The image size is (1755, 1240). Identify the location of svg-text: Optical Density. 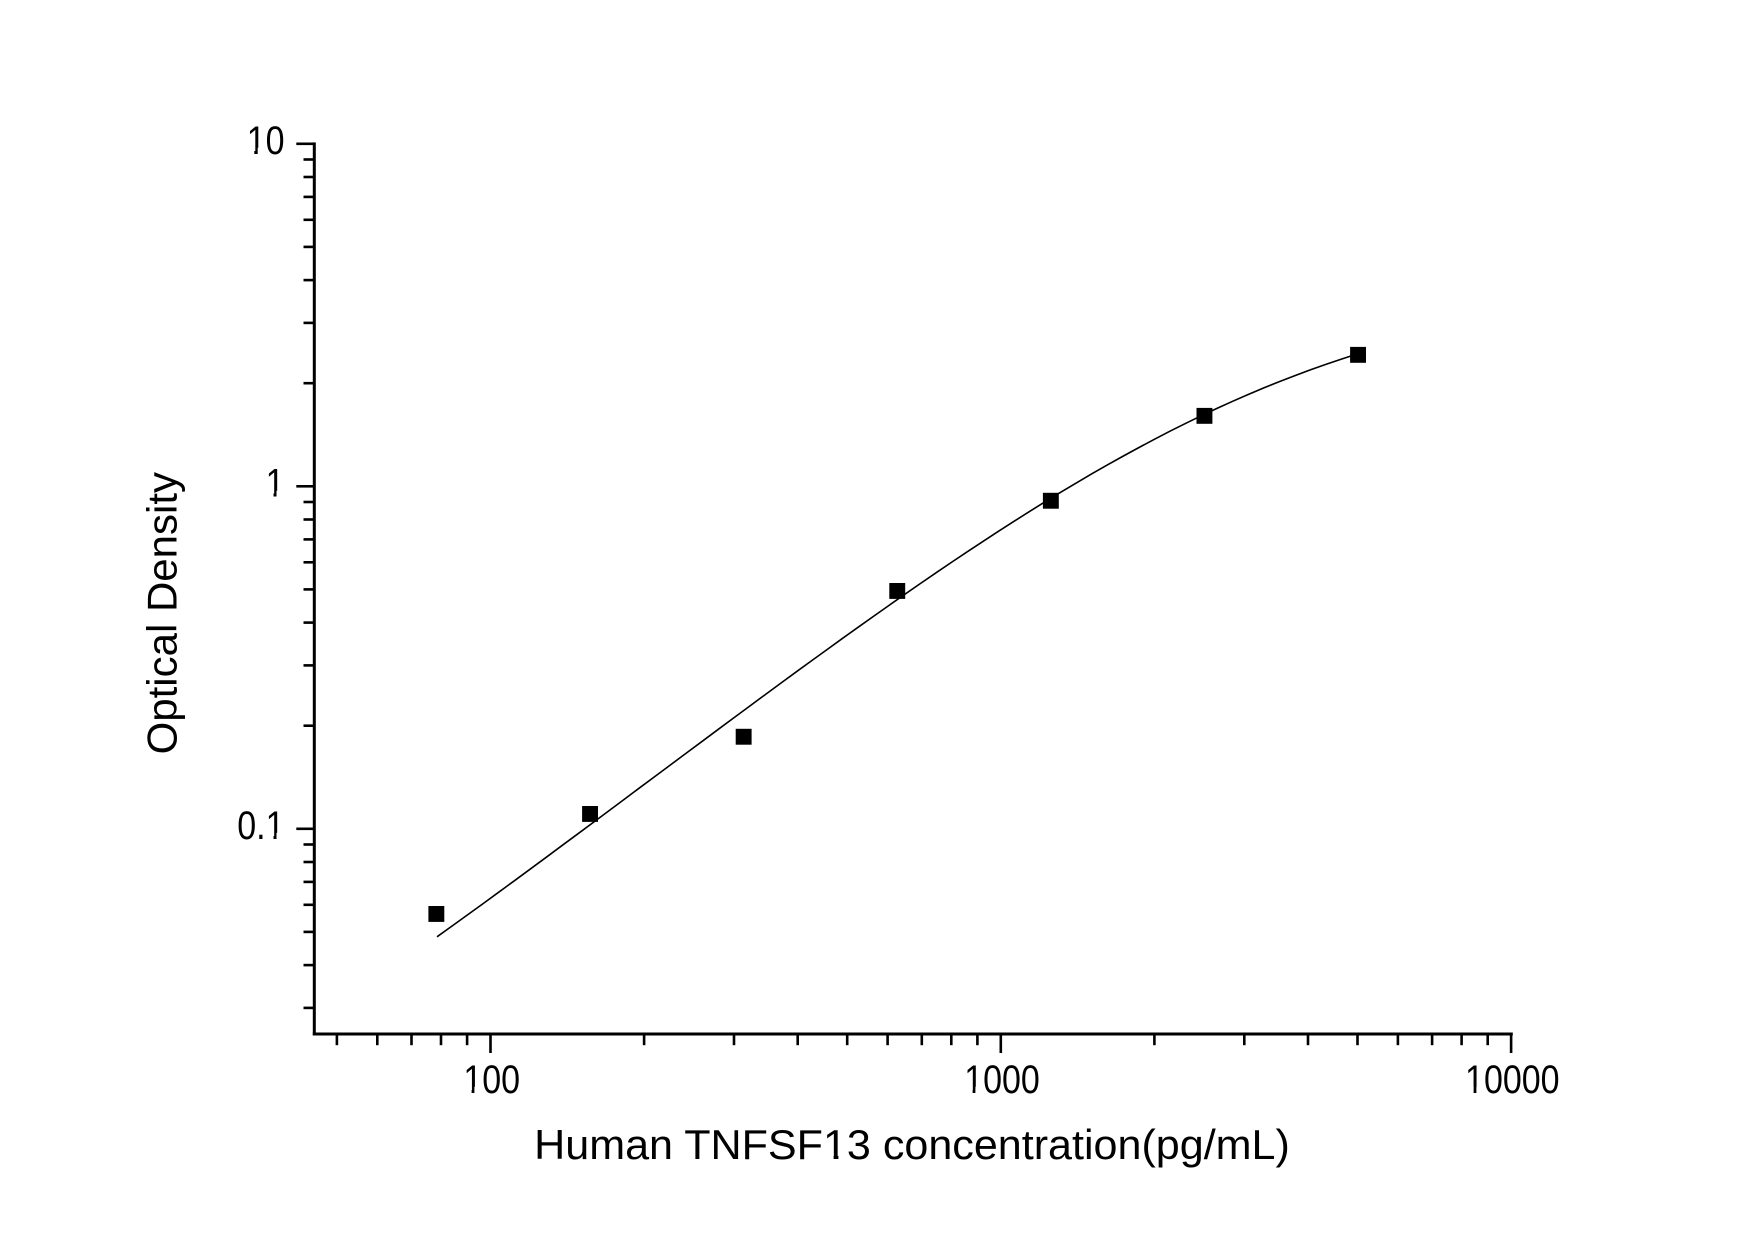
(162, 613).